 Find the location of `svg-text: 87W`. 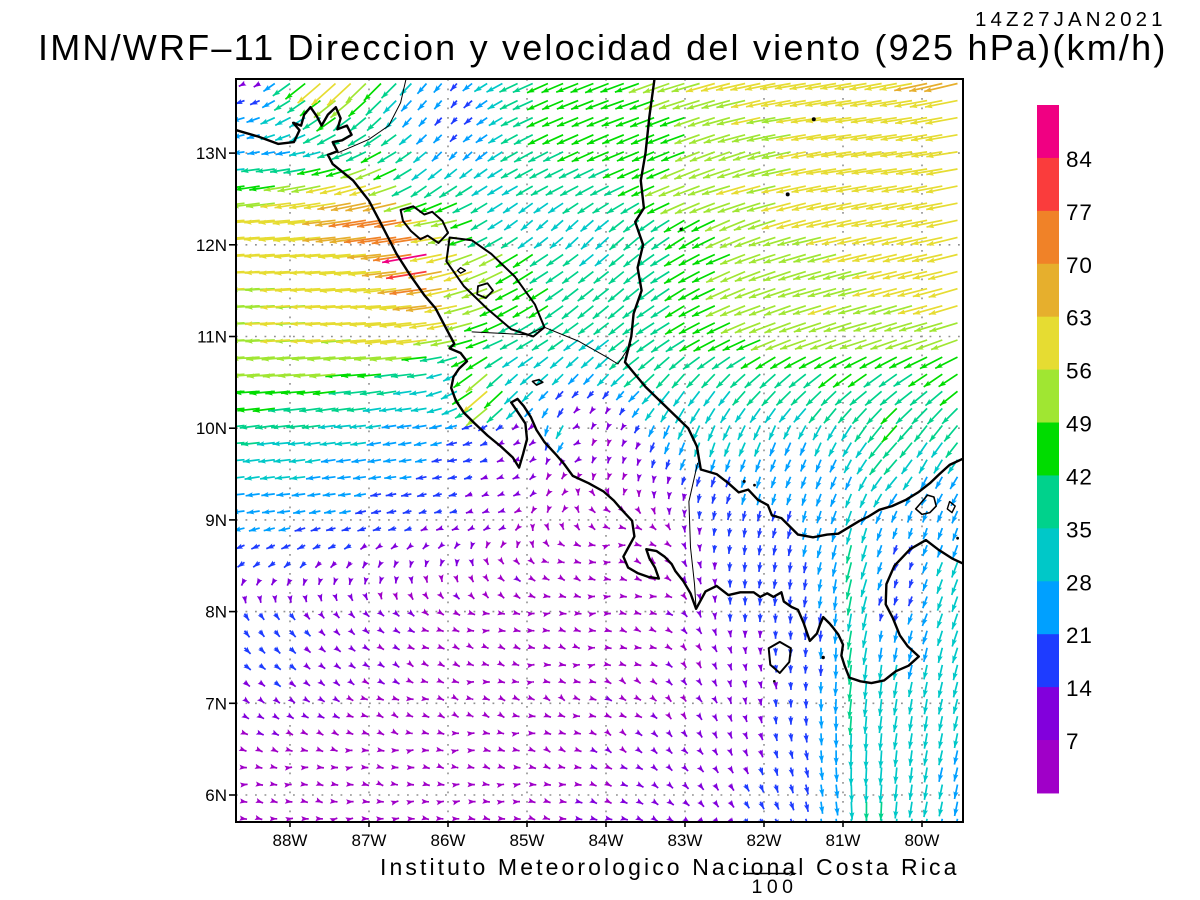

svg-text: 87W is located at coordinates (369, 840).